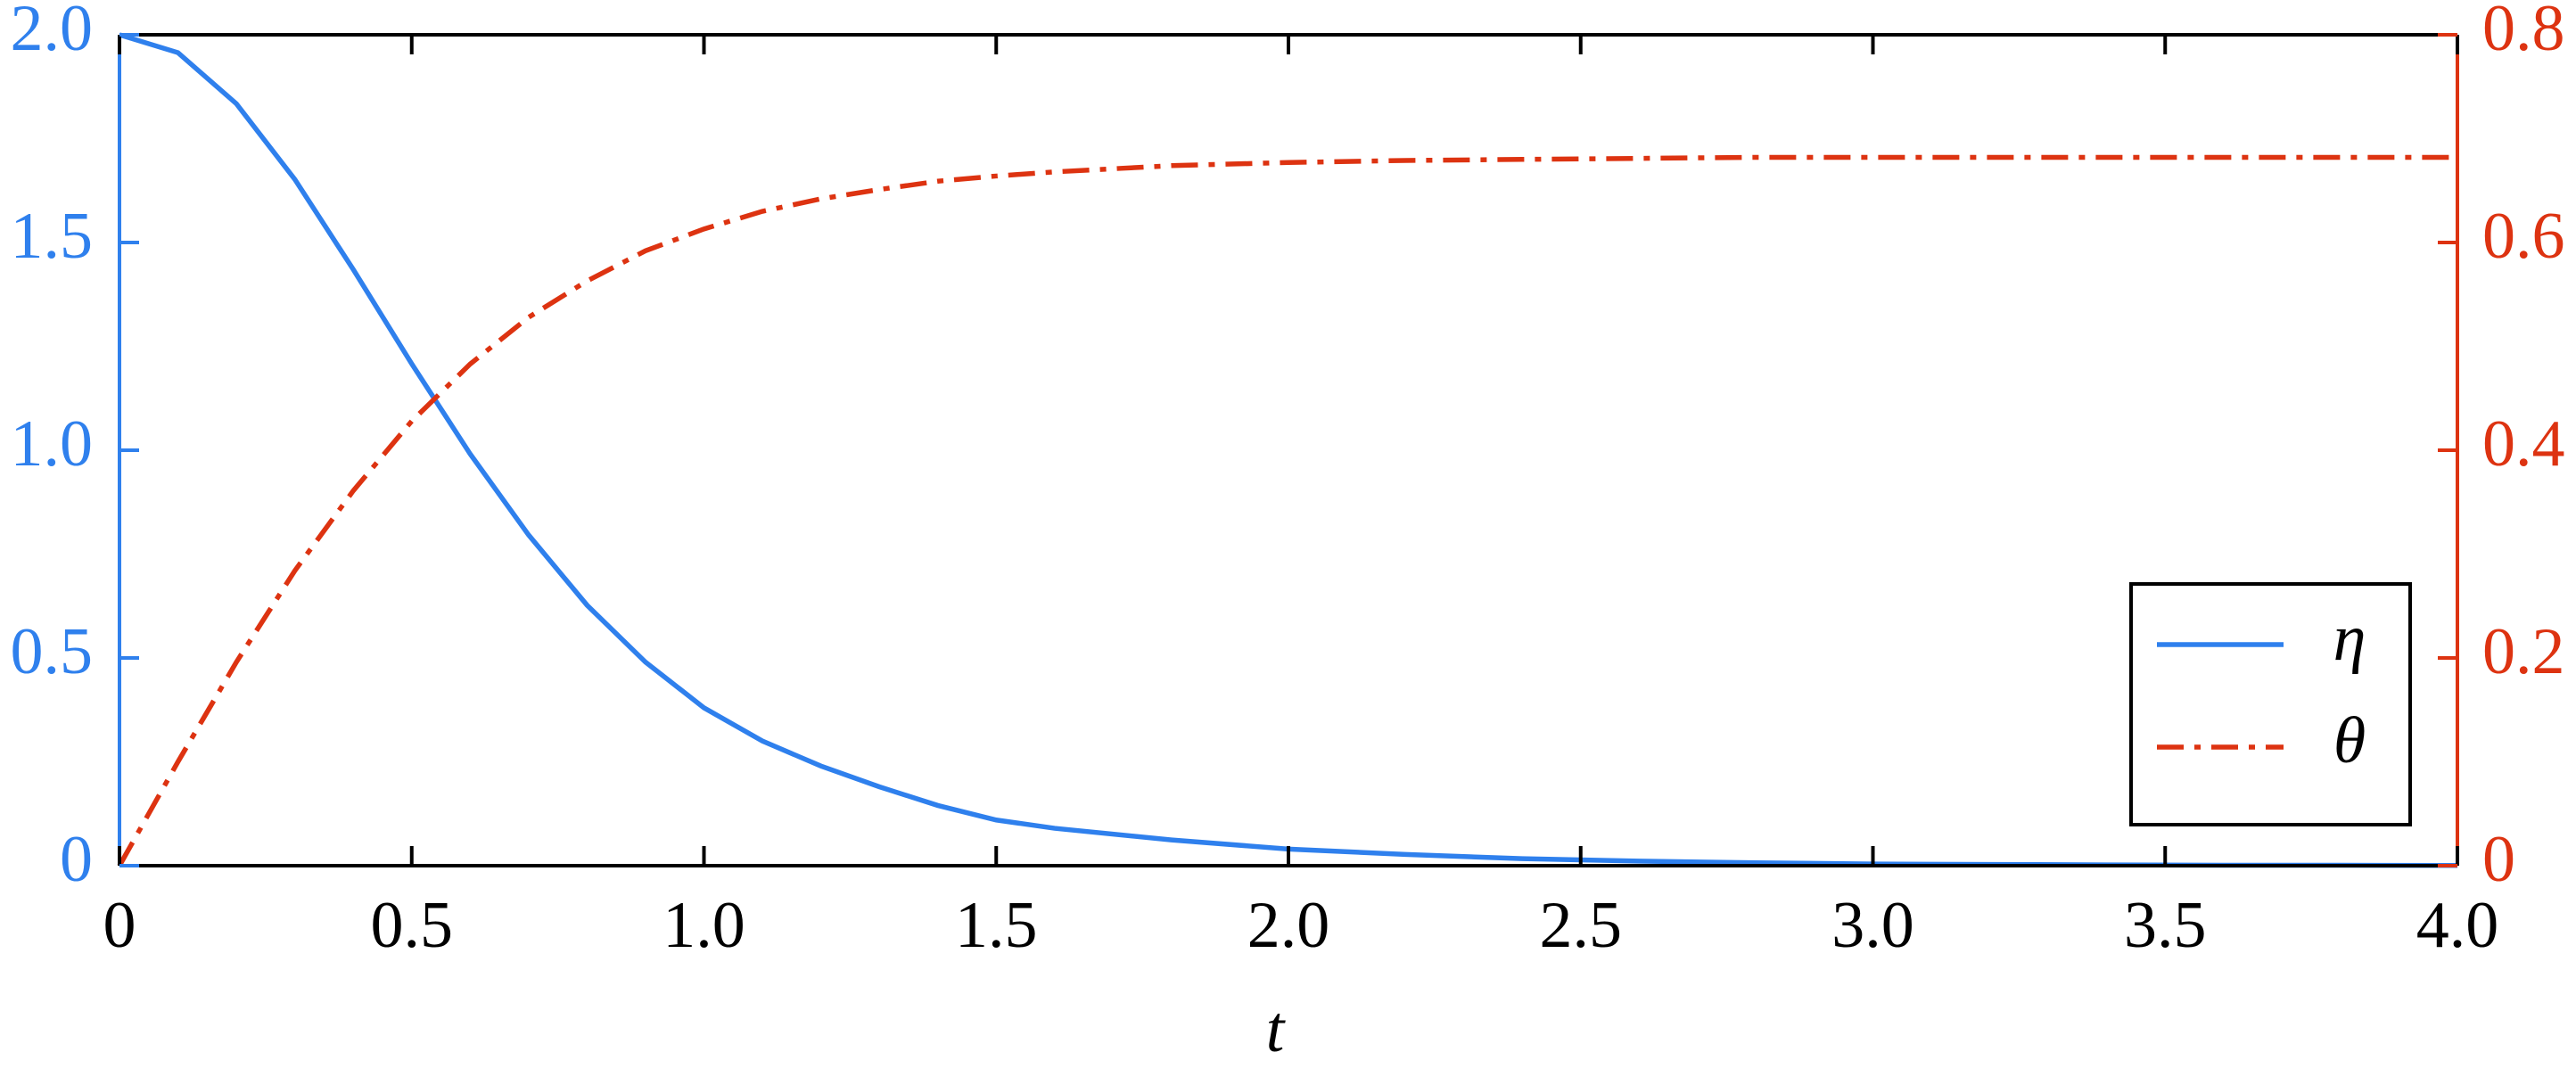 This screenshot has width=2576, height=1085. I want to click on x-tick-label: 1.0, so click(704, 925).